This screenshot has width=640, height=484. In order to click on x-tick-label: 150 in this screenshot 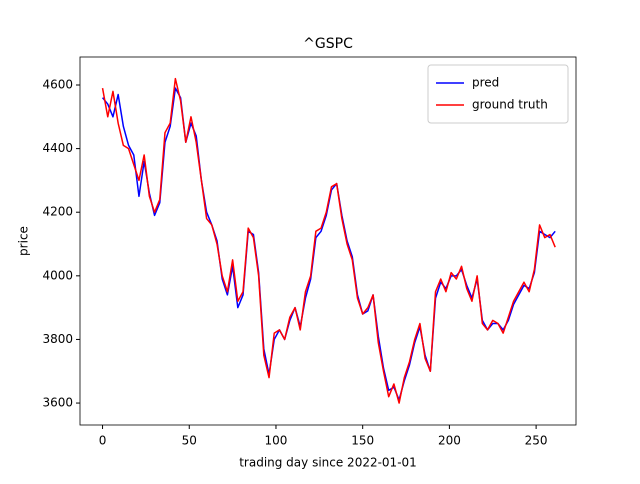, I will do `click(362, 441)`.